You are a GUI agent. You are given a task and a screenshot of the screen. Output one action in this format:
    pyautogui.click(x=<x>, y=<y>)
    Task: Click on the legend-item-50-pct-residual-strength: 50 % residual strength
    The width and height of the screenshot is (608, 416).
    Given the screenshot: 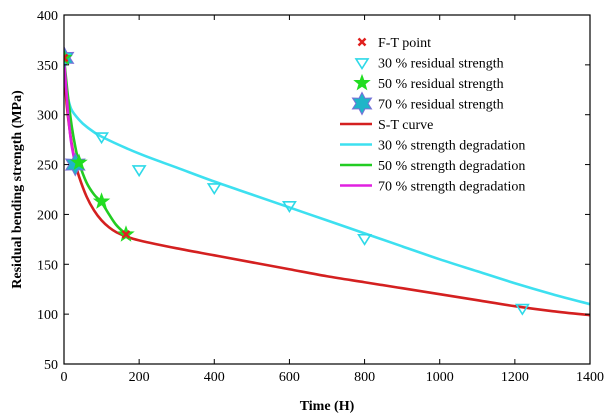 What is the action you would take?
    pyautogui.click(x=428, y=82)
    